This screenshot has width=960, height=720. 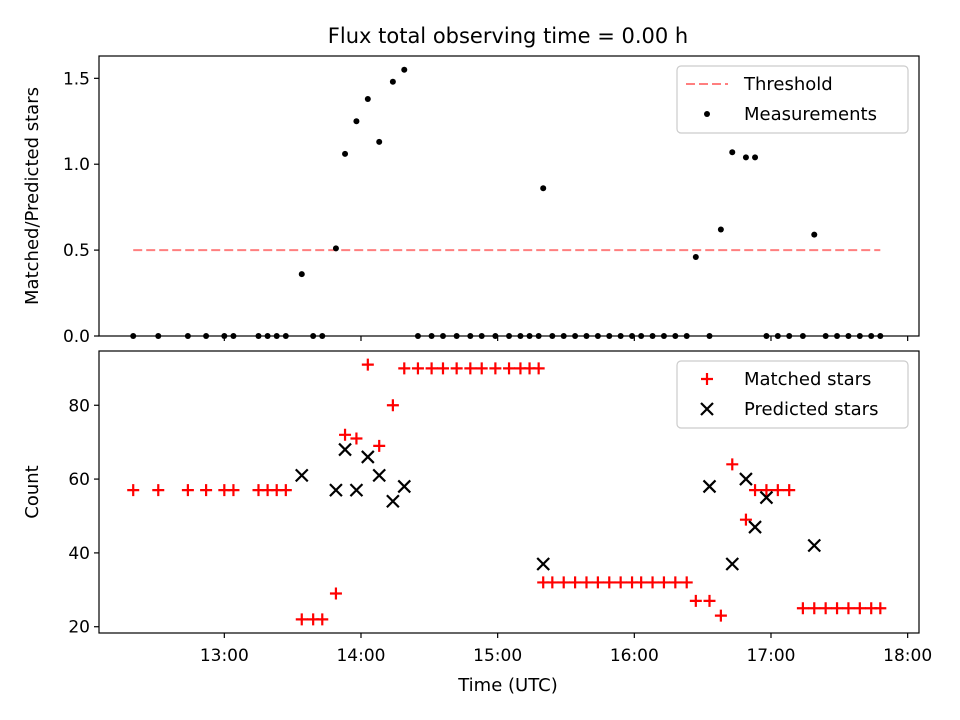 I want to click on y-tick-label: 0.0, so click(x=76, y=337).